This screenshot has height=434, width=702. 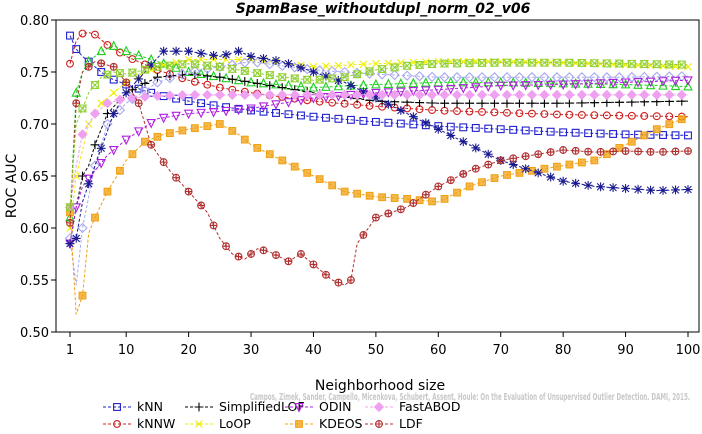 I want to click on legend-label: FastABOD, so click(x=430, y=406).